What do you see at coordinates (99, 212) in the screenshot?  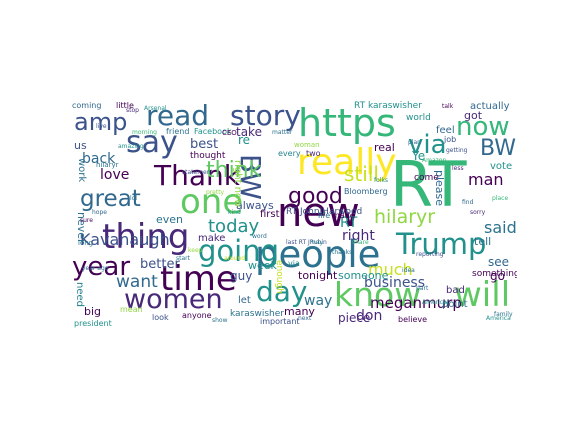 I see `cloud-word: hope` at bounding box center [99, 212].